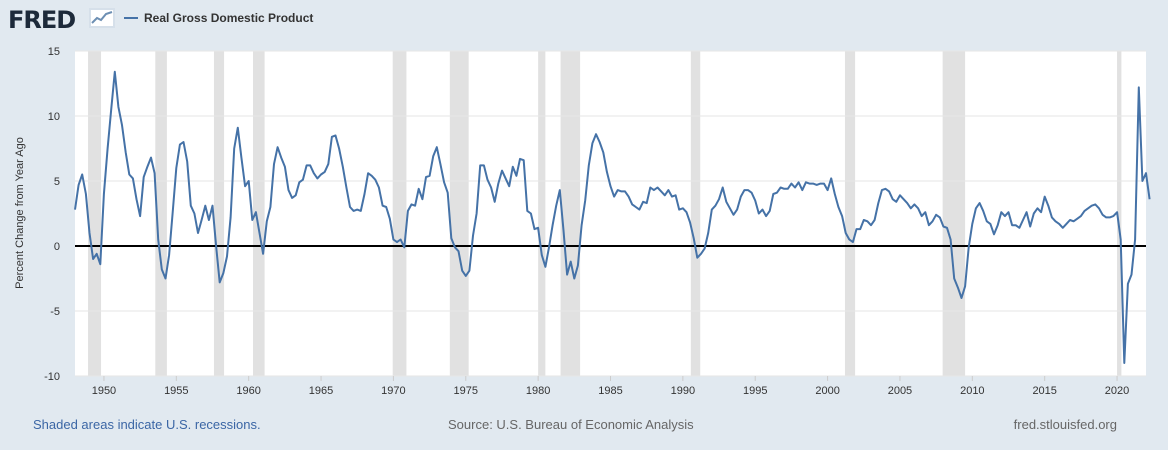 Image resolution: width=1168 pixels, height=450 pixels. I want to click on y-tick-label: 5, so click(57, 182).